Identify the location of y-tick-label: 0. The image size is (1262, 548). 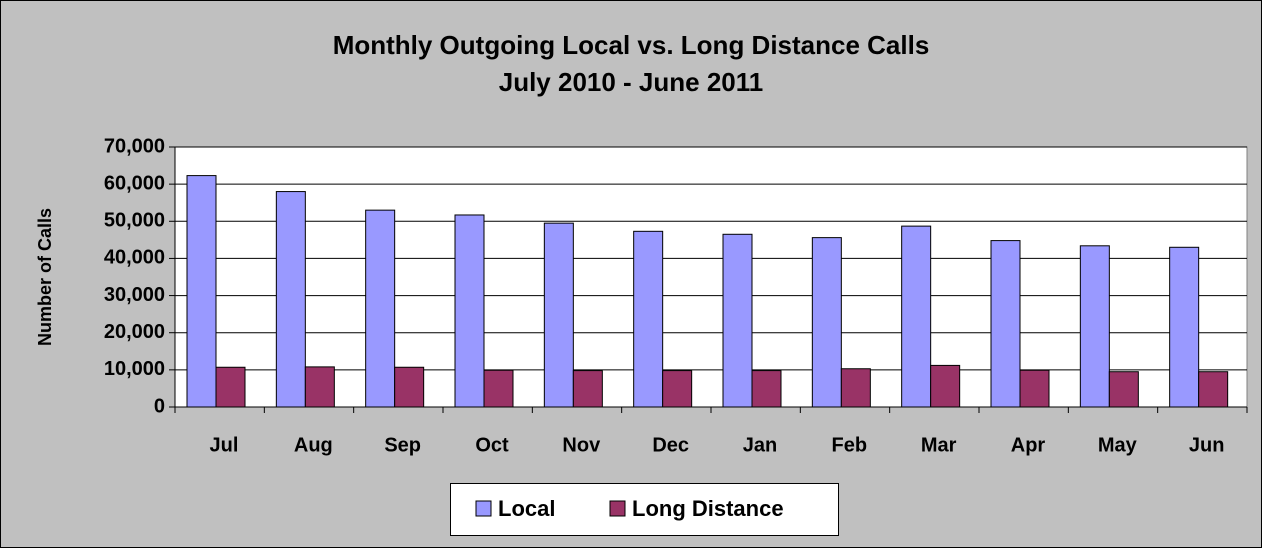
(159, 406).